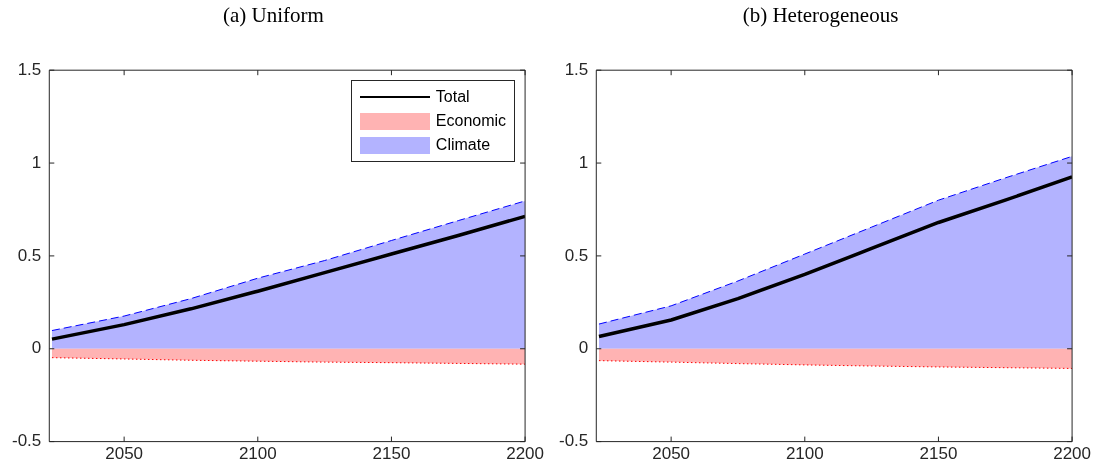 The width and height of the screenshot is (1094, 476). Describe the element at coordinates (452, 97) in the screenshot. I see `legend-label: Total` at that location.